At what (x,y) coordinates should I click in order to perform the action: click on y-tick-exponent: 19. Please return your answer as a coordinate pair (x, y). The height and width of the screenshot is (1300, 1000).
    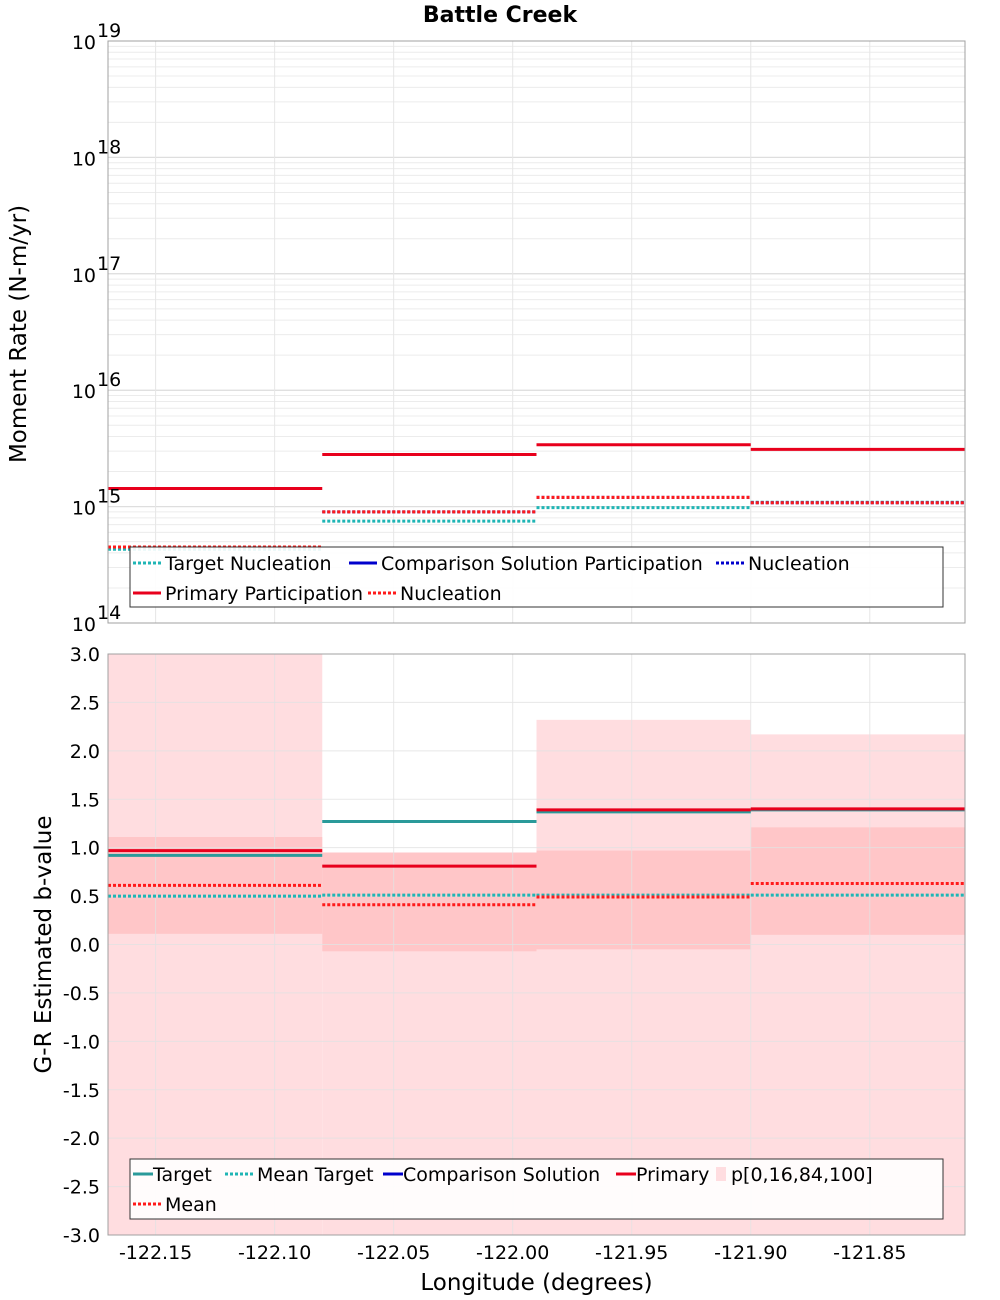
    Looking at the image, I should click on (109, 31).